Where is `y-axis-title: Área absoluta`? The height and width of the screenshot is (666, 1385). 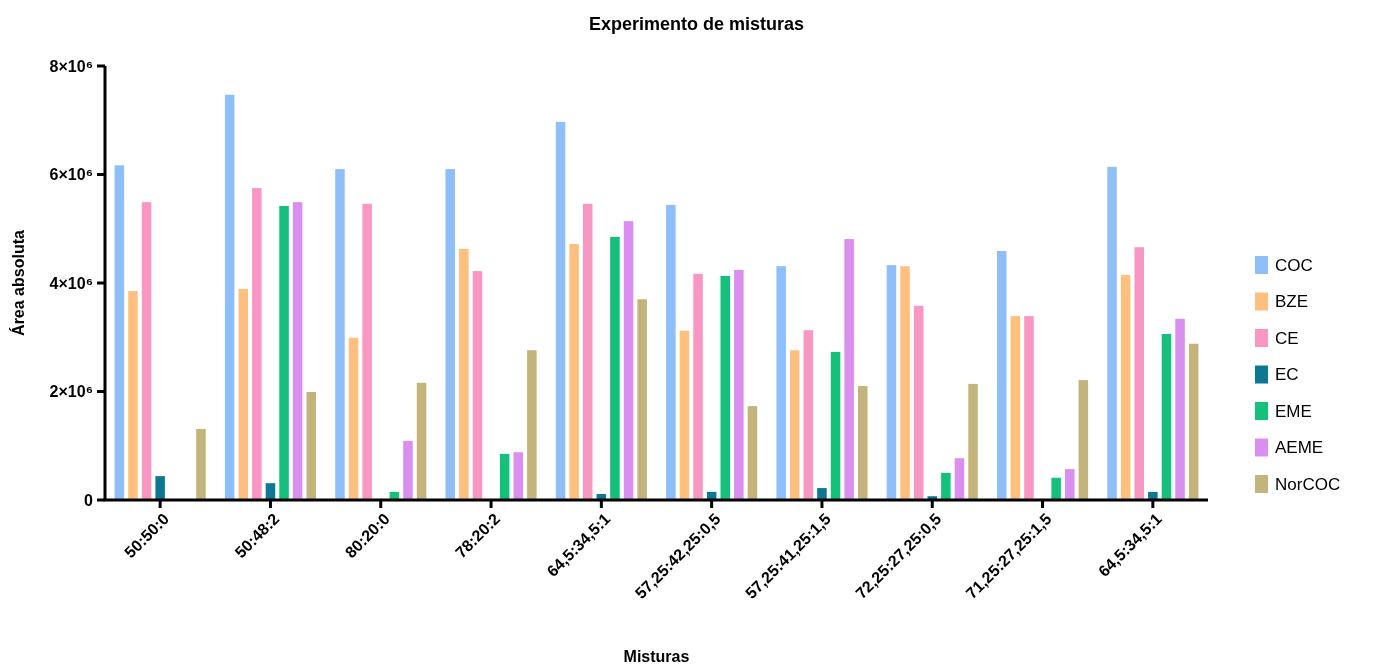 y-axis-title: Área absoluta is located at coordinates (18, 282).